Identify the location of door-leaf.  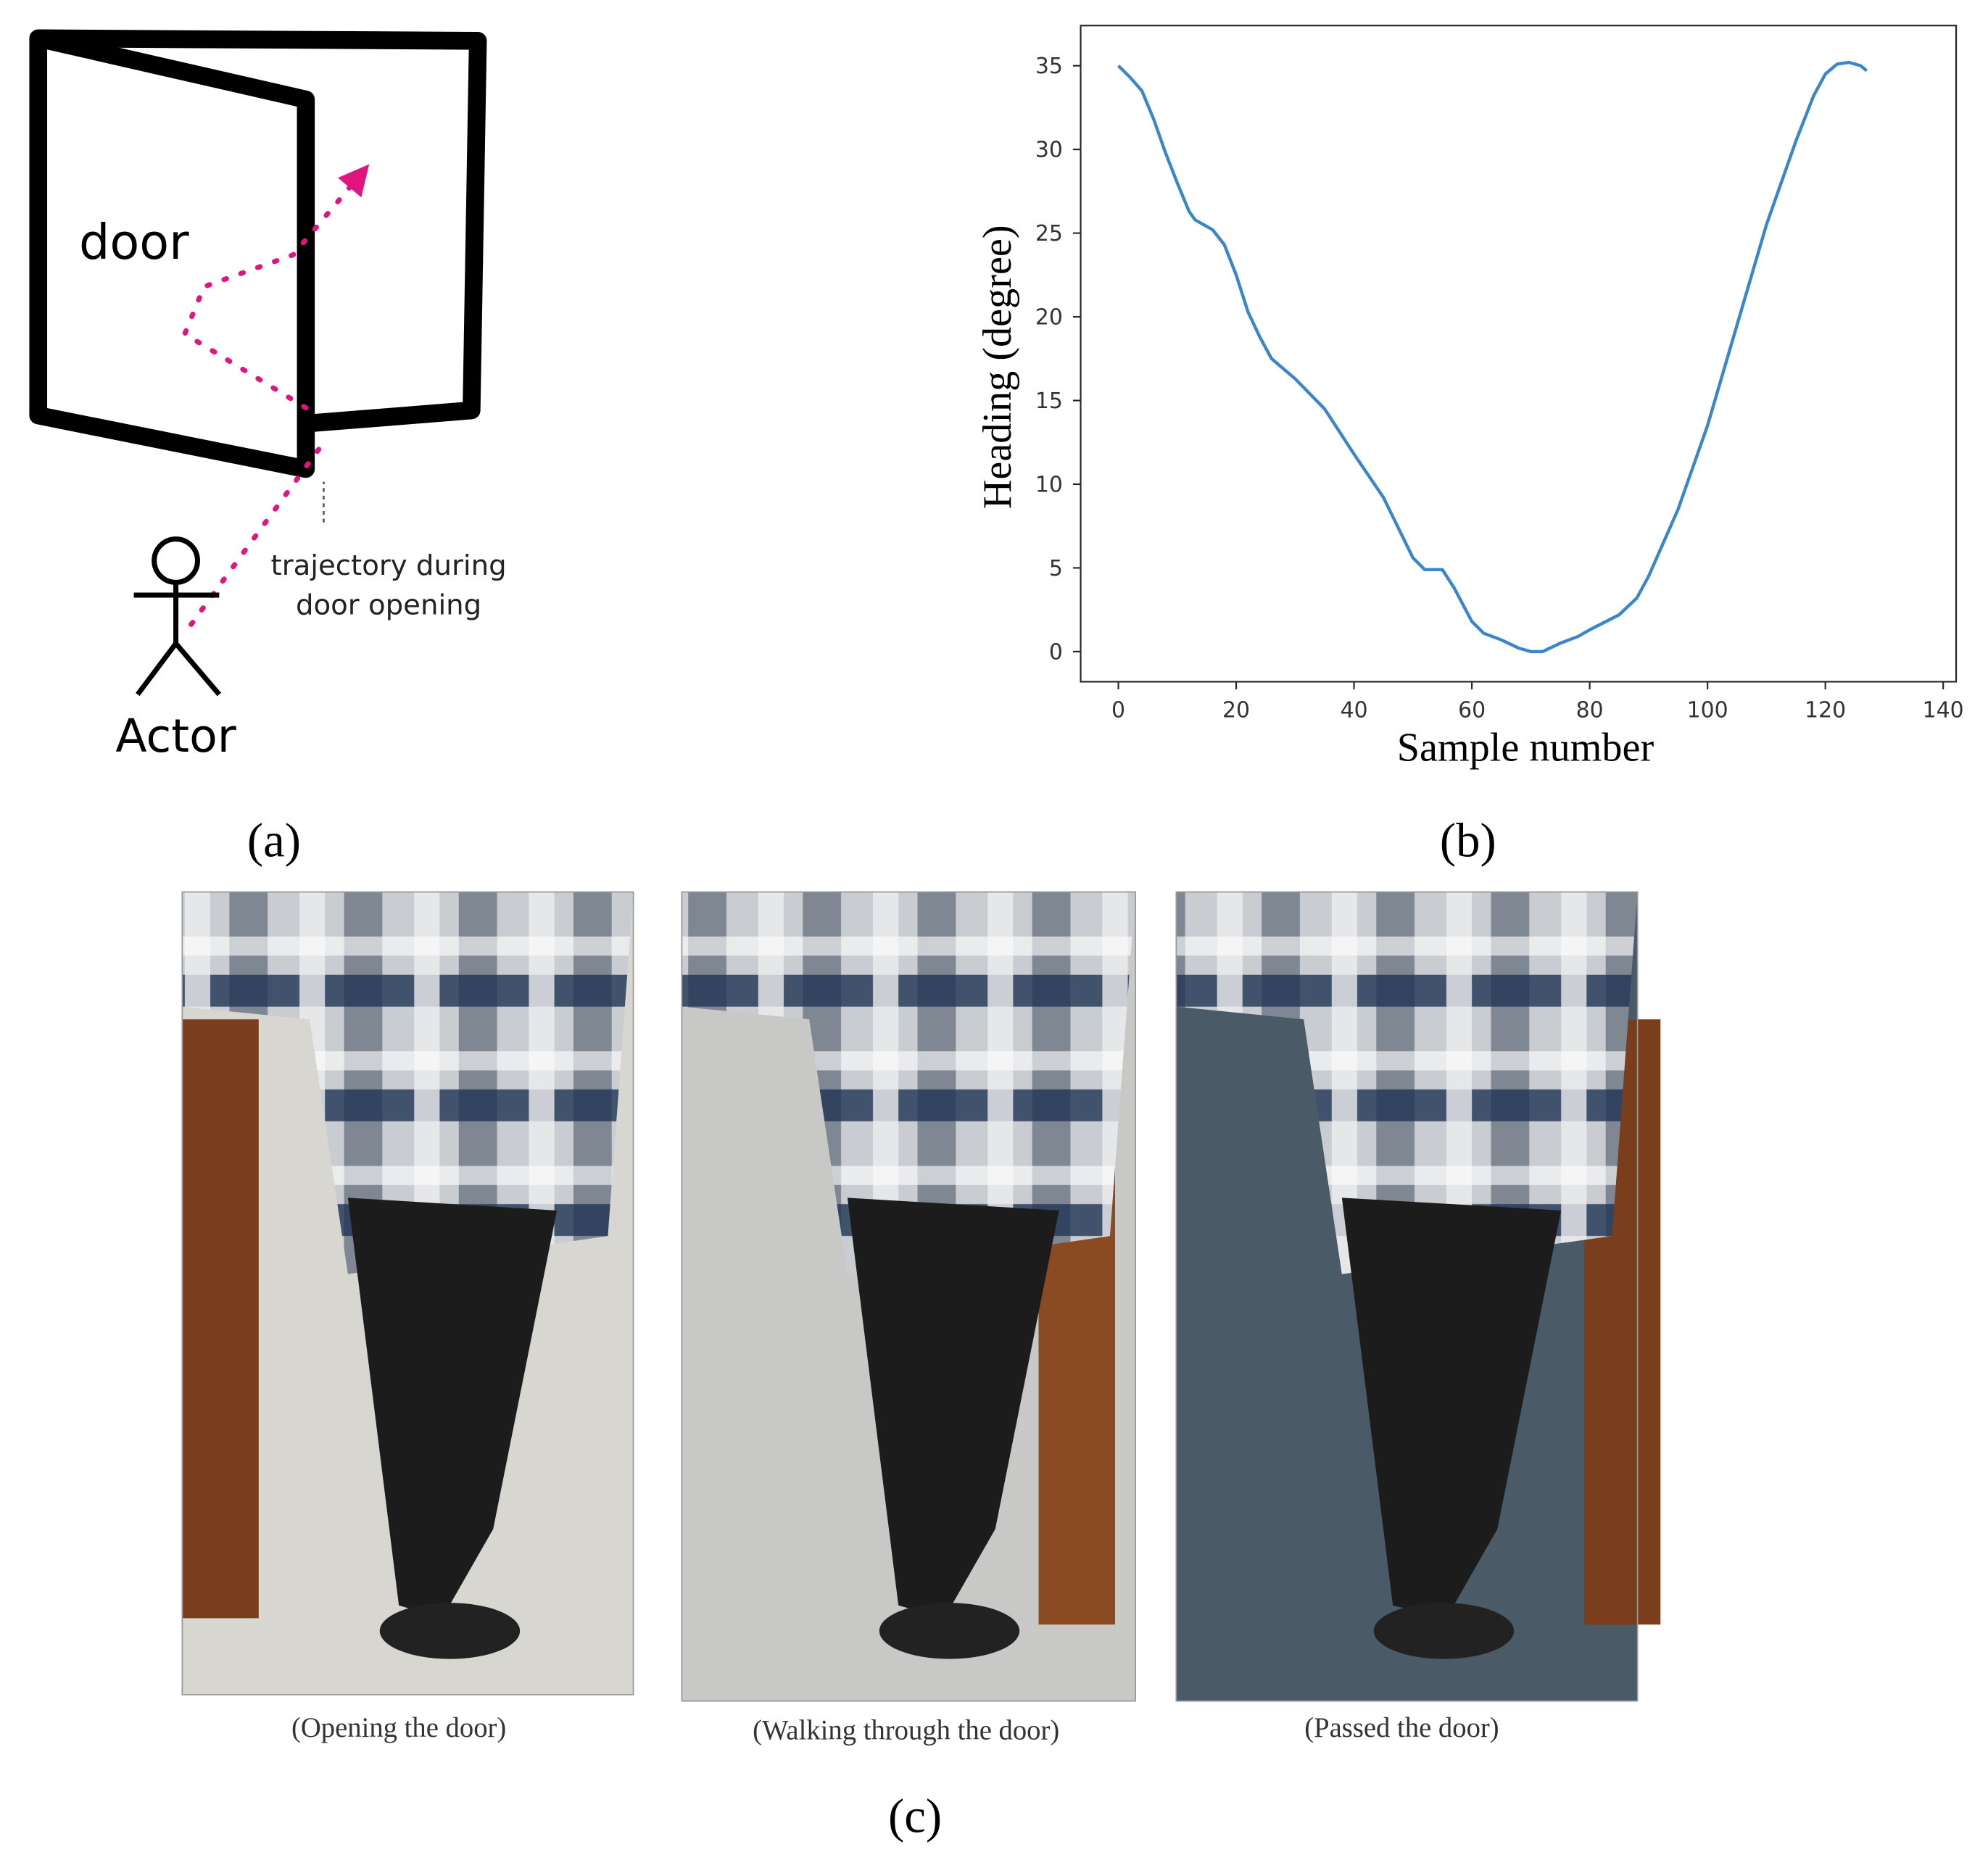
(172, 254).